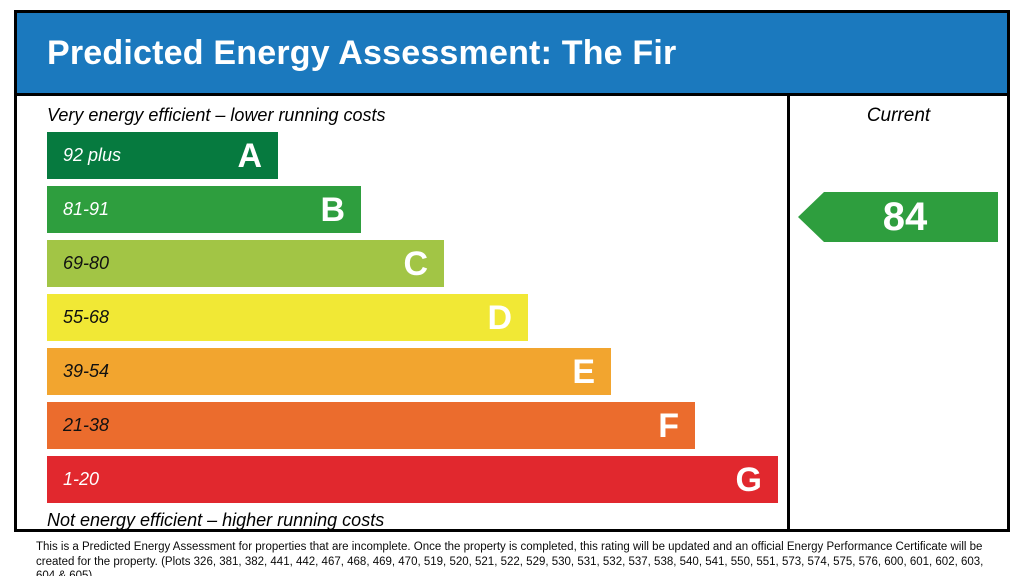 The height and width of the screenshot is (576, 1024). I want to click on band-row-g: 1-20 G, so click(412, 479).